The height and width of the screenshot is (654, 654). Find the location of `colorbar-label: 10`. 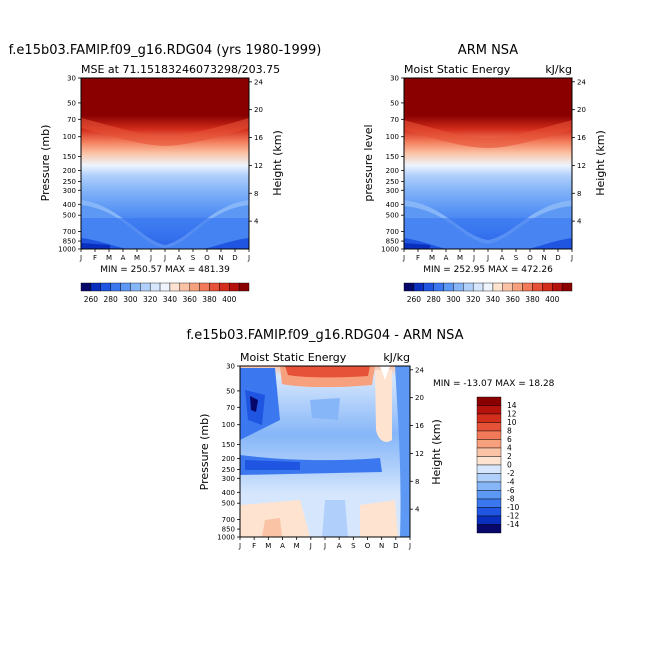

colorbar-label: 10 is located at coordinates (512, 422).